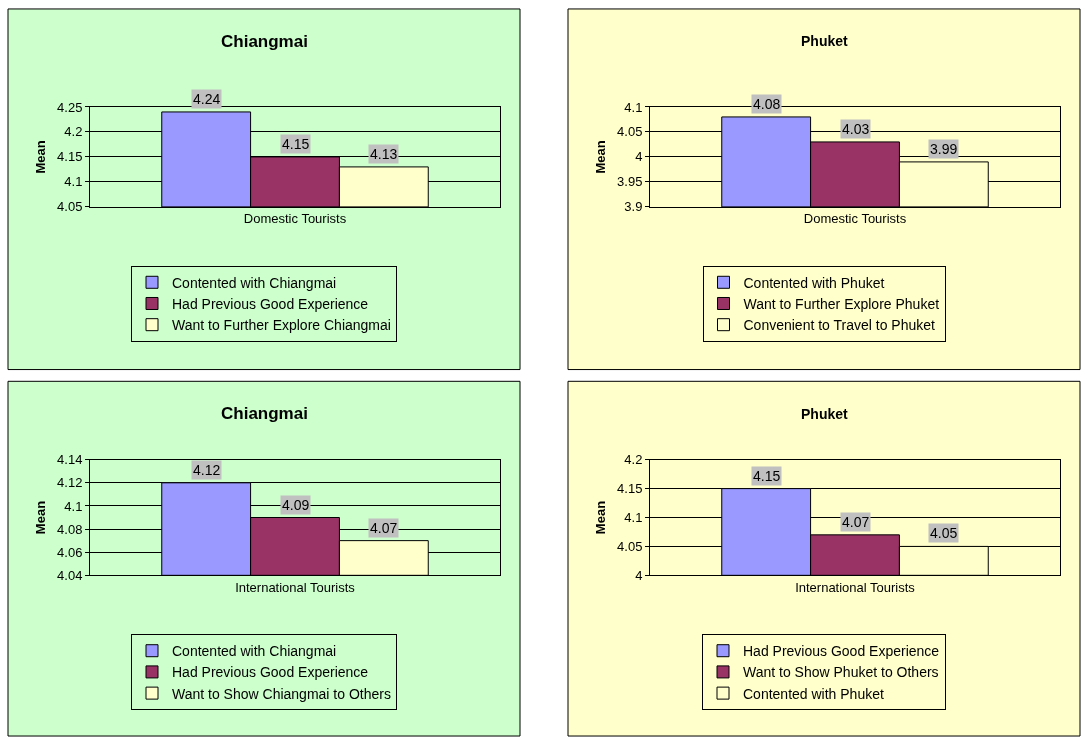  What do you see at coordinates (207, 470) in the screenshot?
I see `data-label: 4.12` at bounding box center [207, 470].